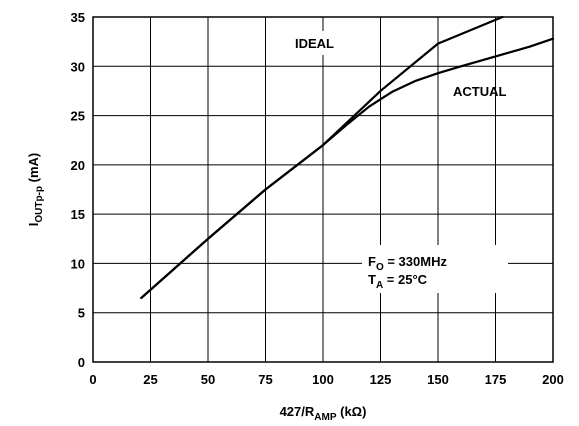 The image size is (579, 426). What do you see at coordinates (150, 379) in the screenshot?
I see `x-tick-label: 25` at bounding box center [150, 379].